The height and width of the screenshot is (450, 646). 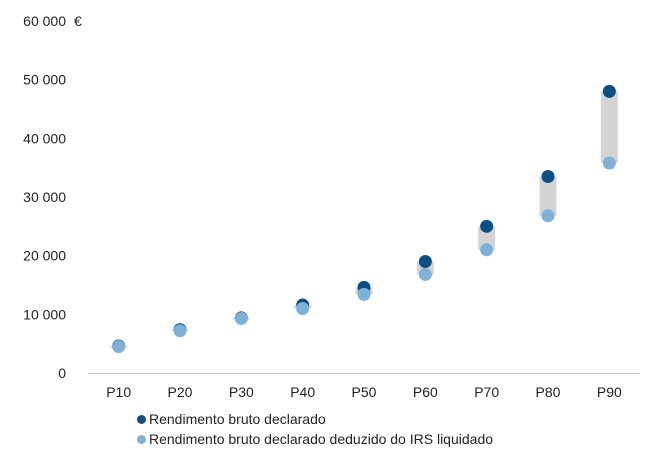 I want to click on y-unit-label: €, so click(x=78, y=21).